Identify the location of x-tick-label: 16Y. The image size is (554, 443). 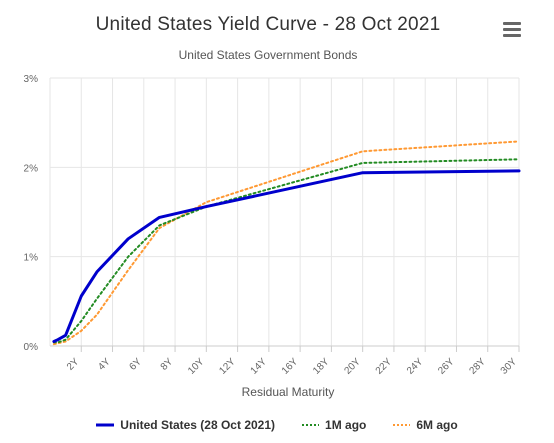
(290, 366).